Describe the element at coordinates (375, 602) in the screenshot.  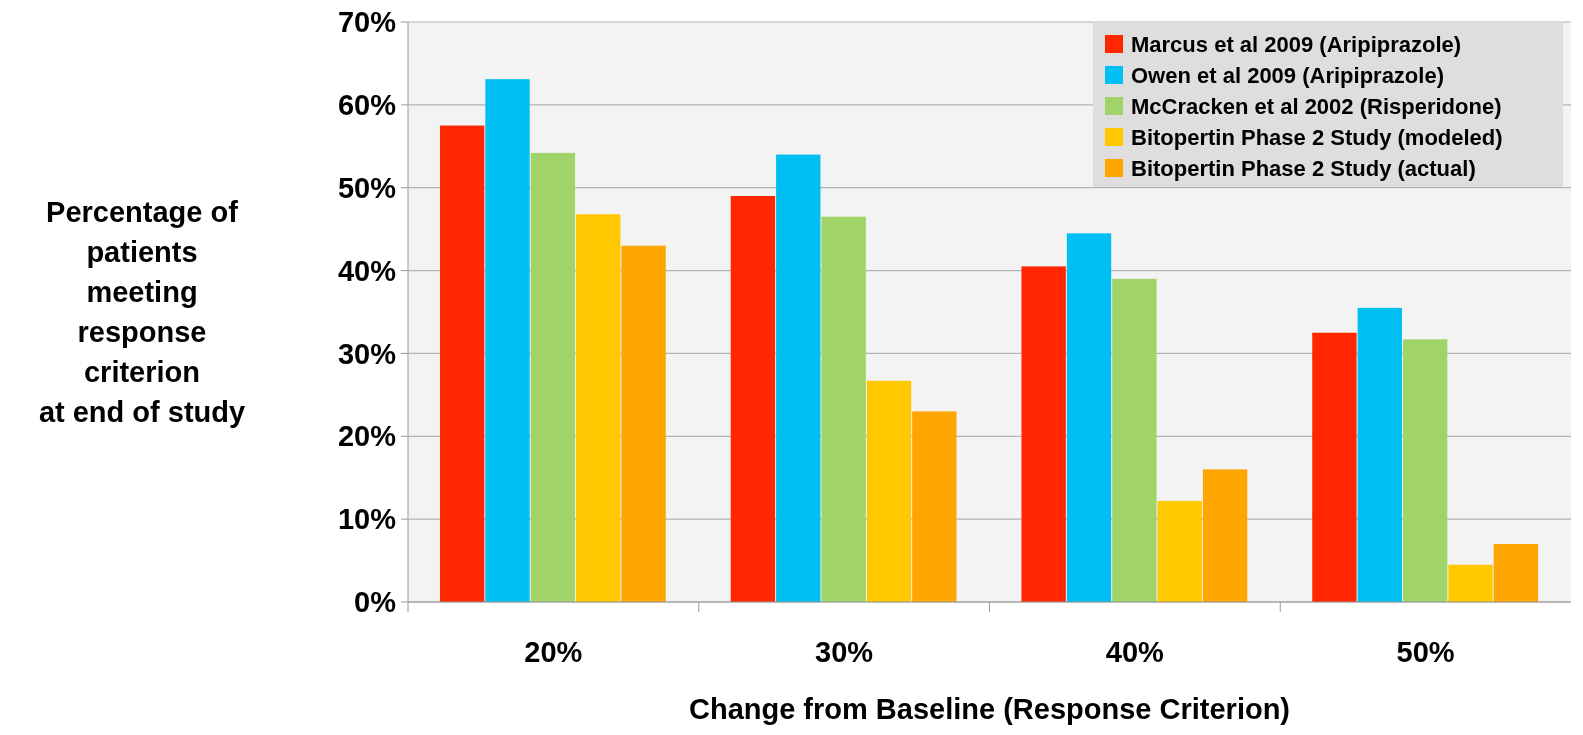
I see `y-tick-label: 0%` at that location.